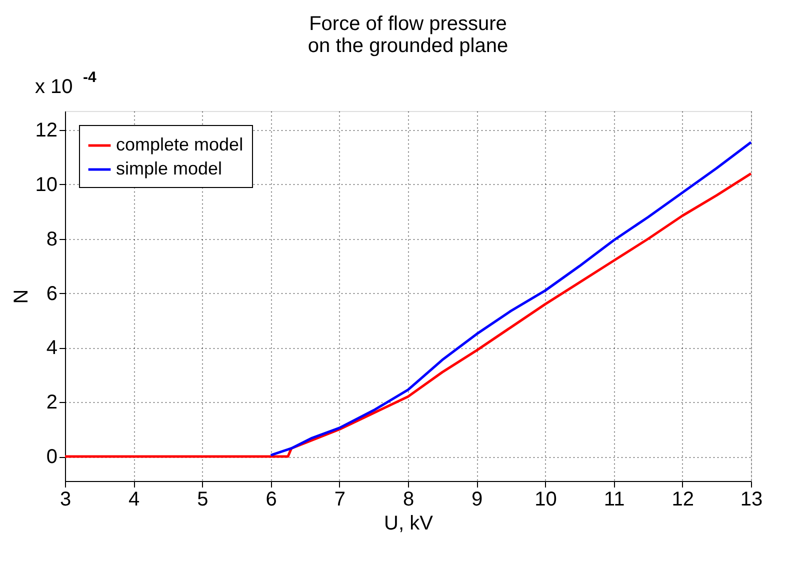 This screenshot has width=804, height=584. I want to click on y-tick-label: 10, so click(46, 185).